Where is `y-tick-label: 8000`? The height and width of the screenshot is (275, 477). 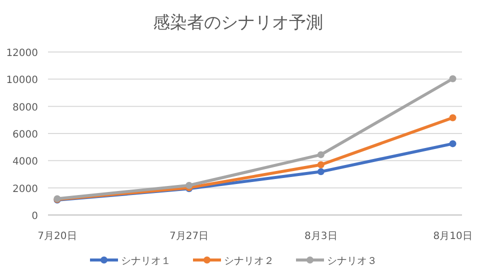
y-tick-label: 8000 is located at coordinates (25, 108).